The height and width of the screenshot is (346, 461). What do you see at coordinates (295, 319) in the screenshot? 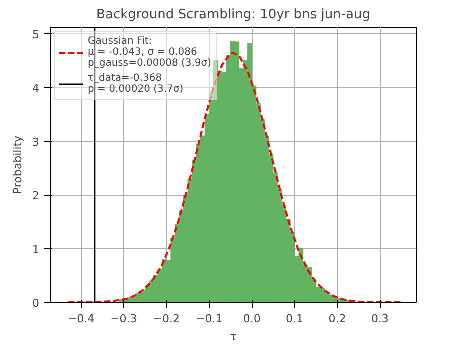
I see `x-tick-label: 0.1` at bounding box center [295, 319].